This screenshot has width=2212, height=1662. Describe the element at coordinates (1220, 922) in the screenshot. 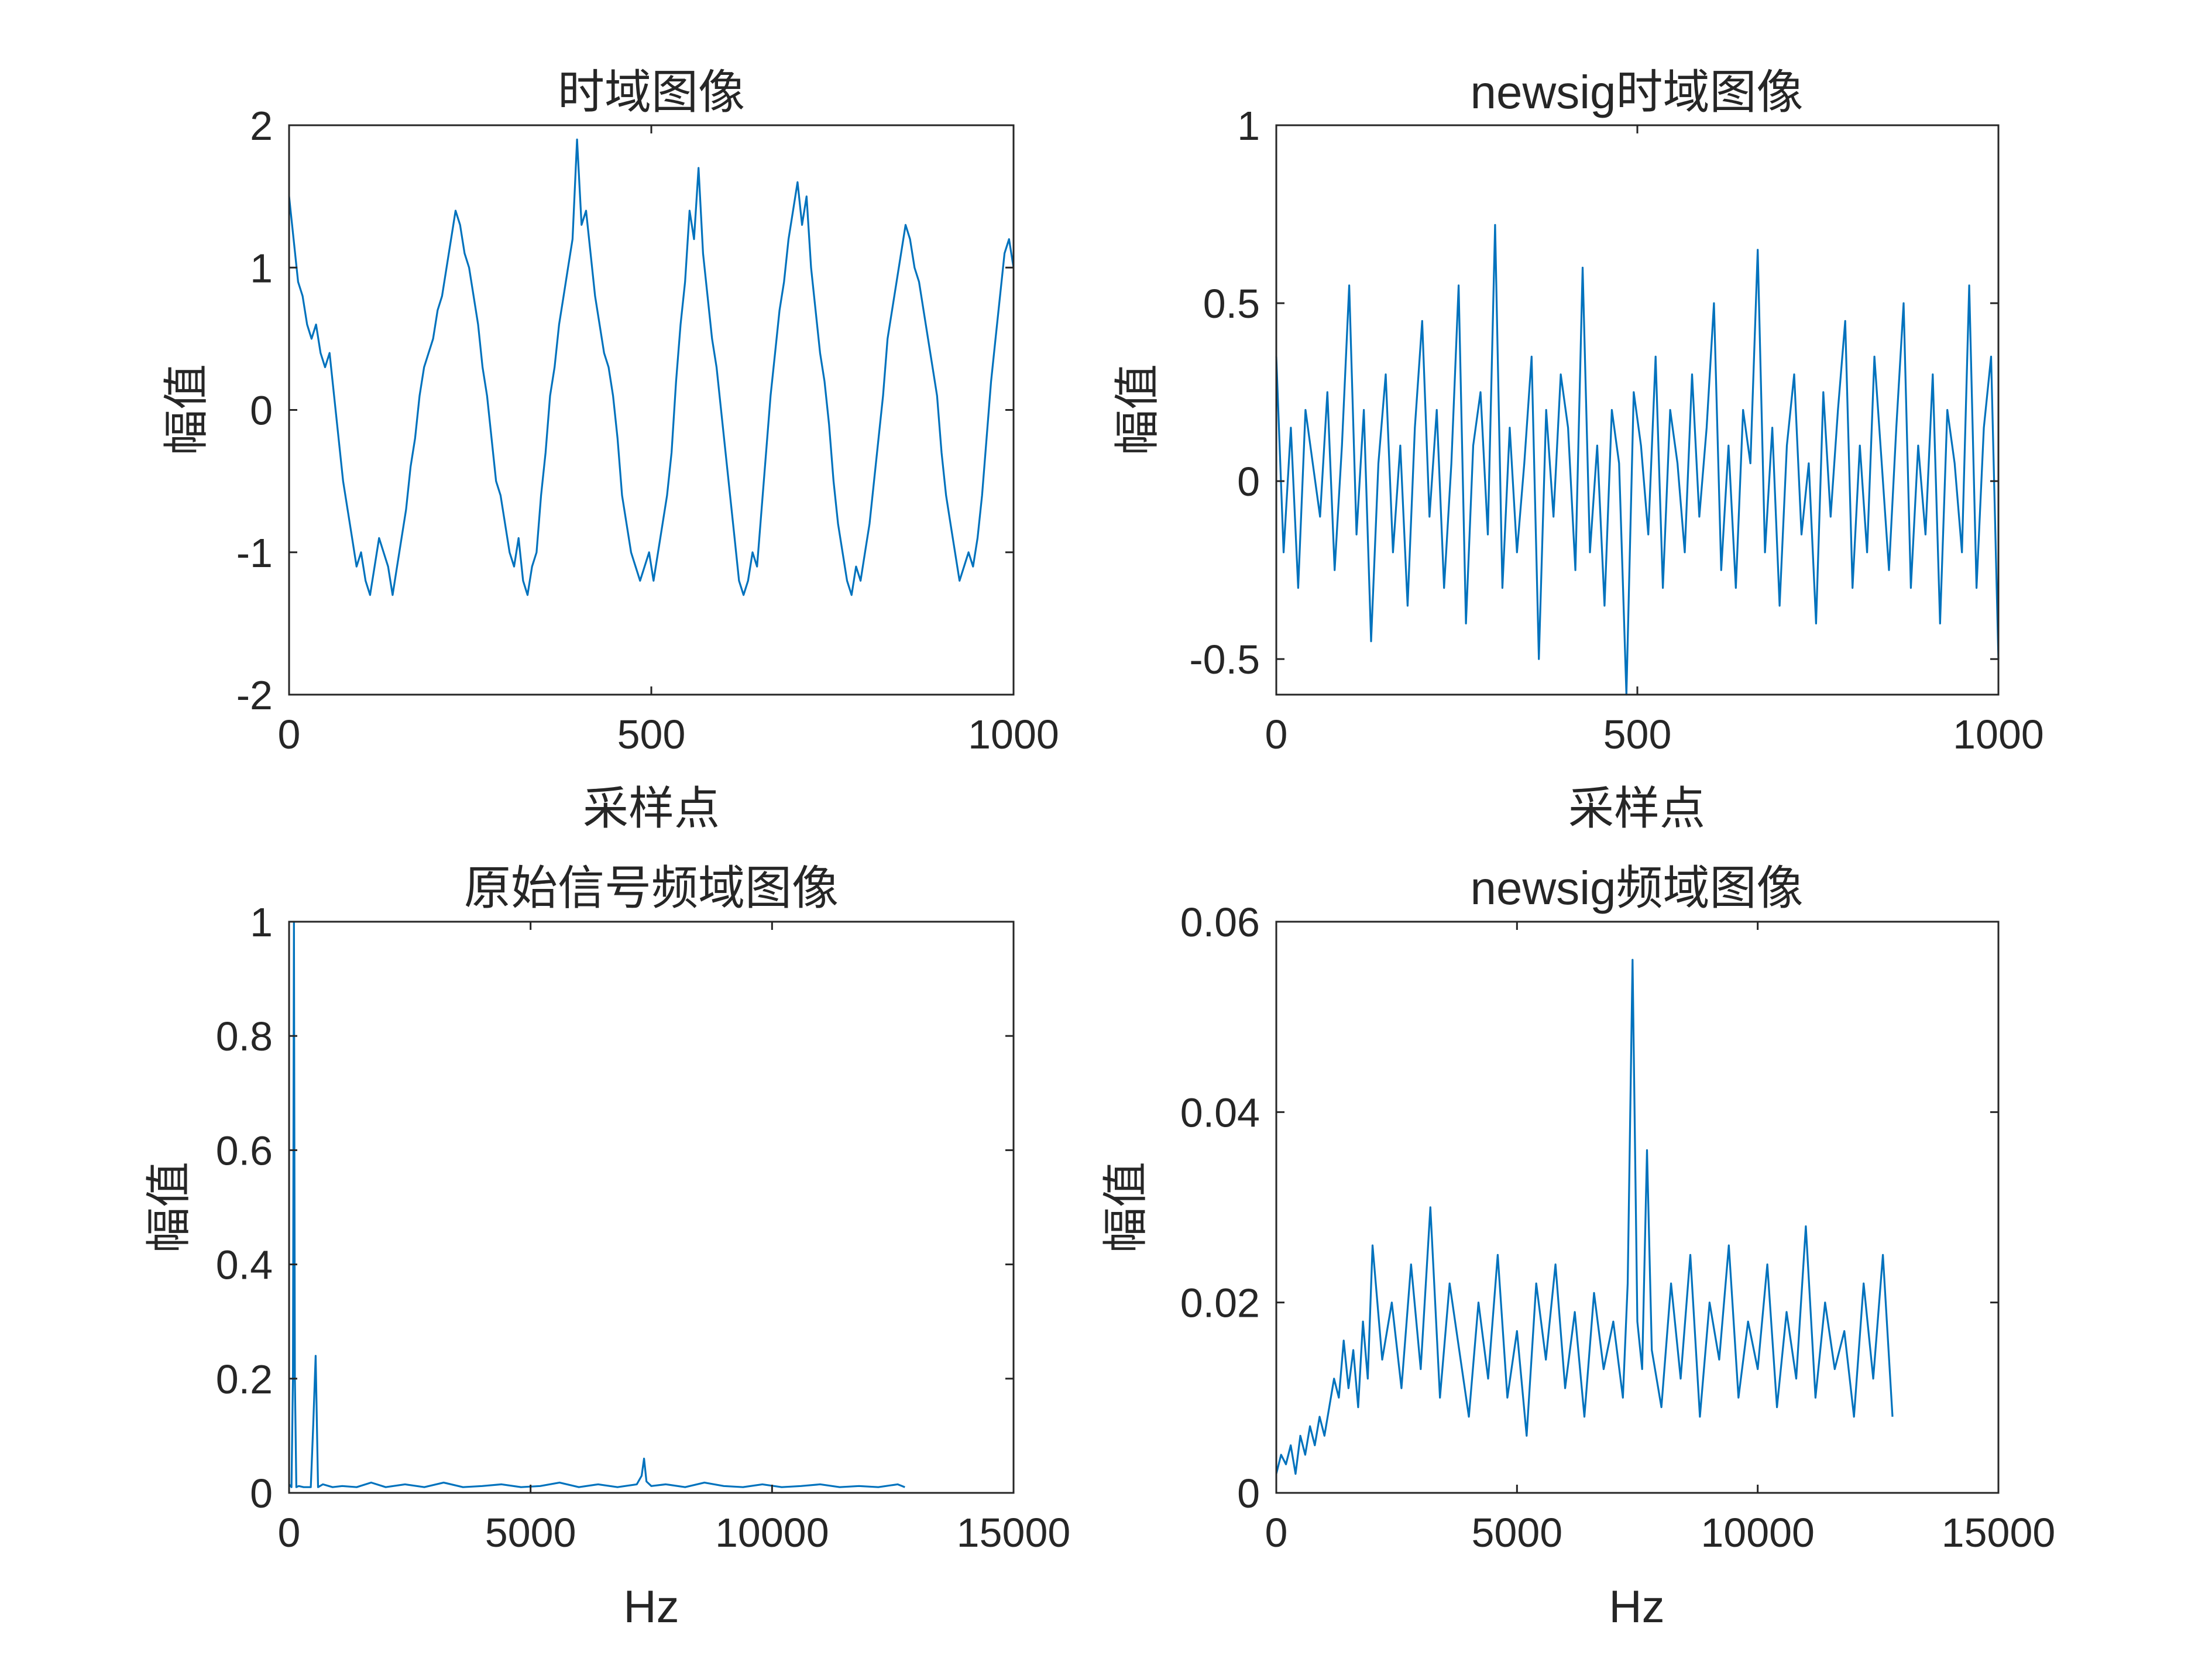

I see `y-tick-label: 0.06` at that location.